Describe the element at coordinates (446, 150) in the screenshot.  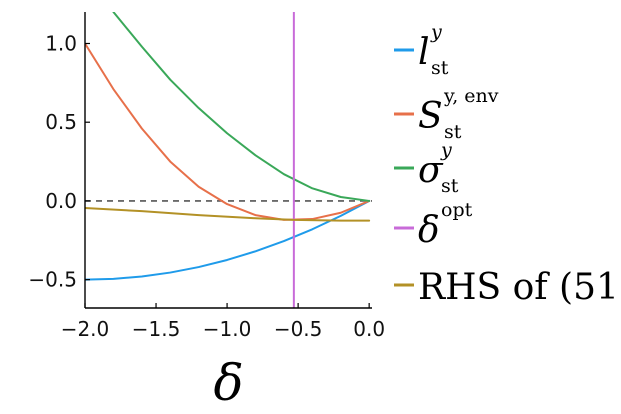
I see `legend-superscript-sigma: y` at that location.